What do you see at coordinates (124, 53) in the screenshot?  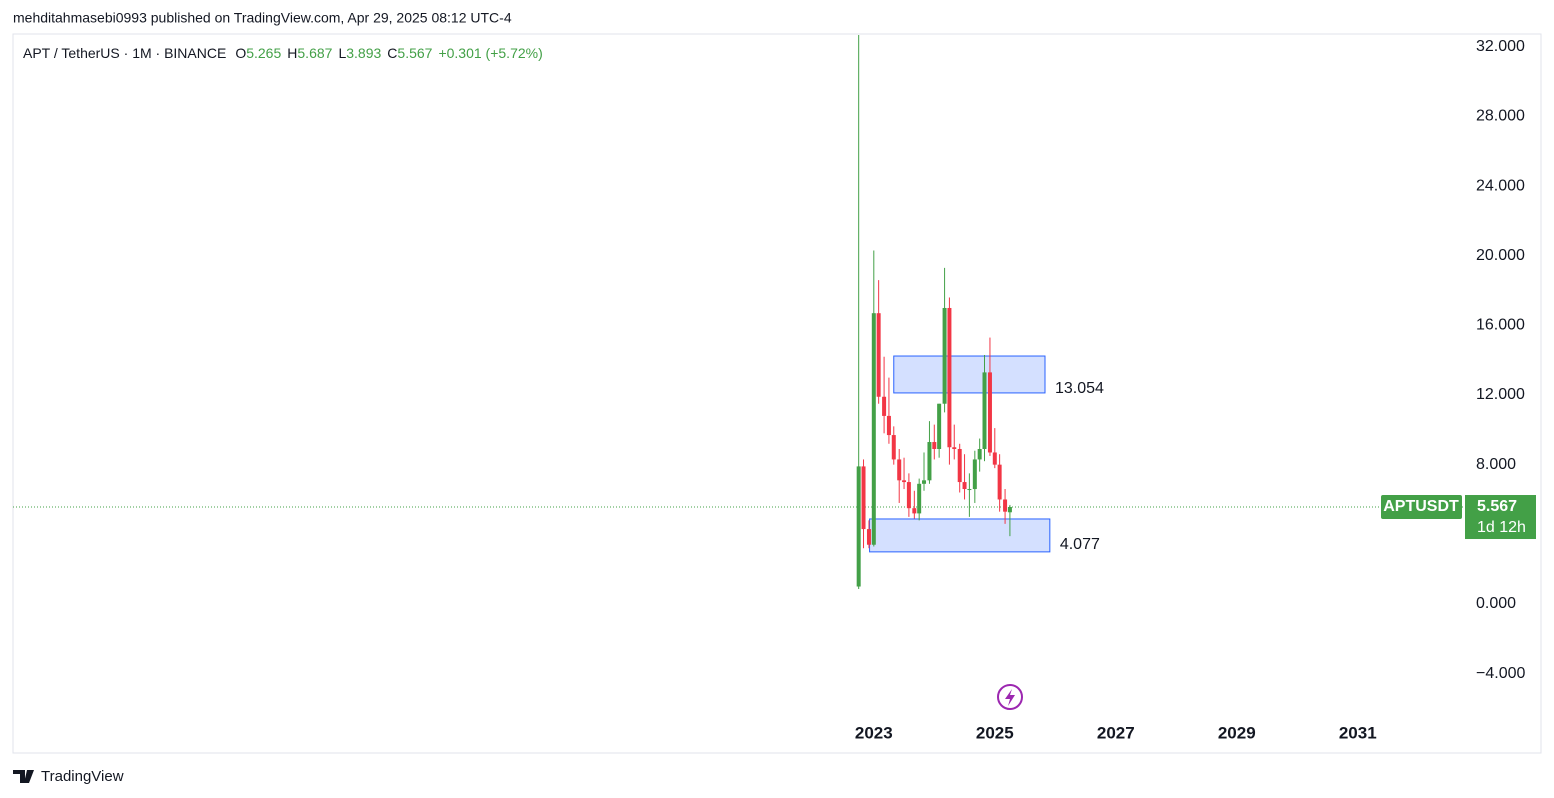 I see `symbol-title: APT / TetherUS · 1M · BINANCE` at bounding box center [124, 53].